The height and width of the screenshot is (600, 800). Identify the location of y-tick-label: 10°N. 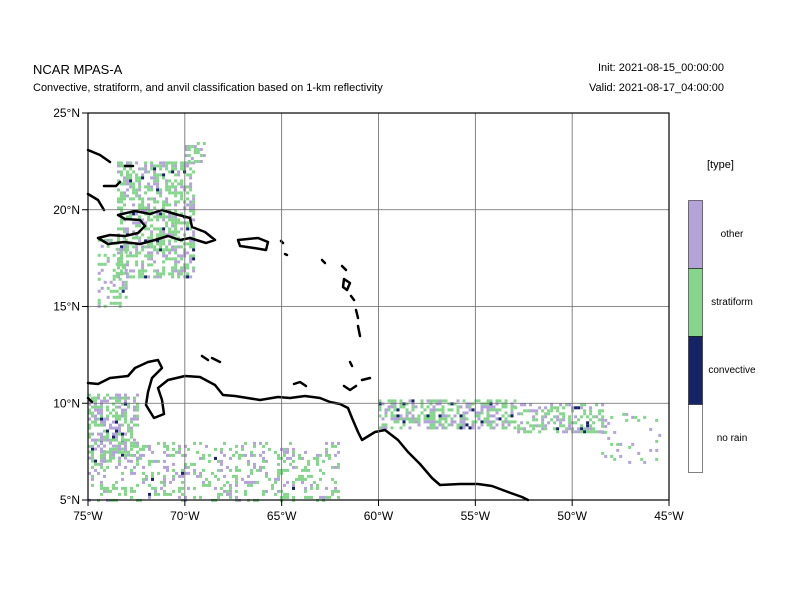
(66, 403).